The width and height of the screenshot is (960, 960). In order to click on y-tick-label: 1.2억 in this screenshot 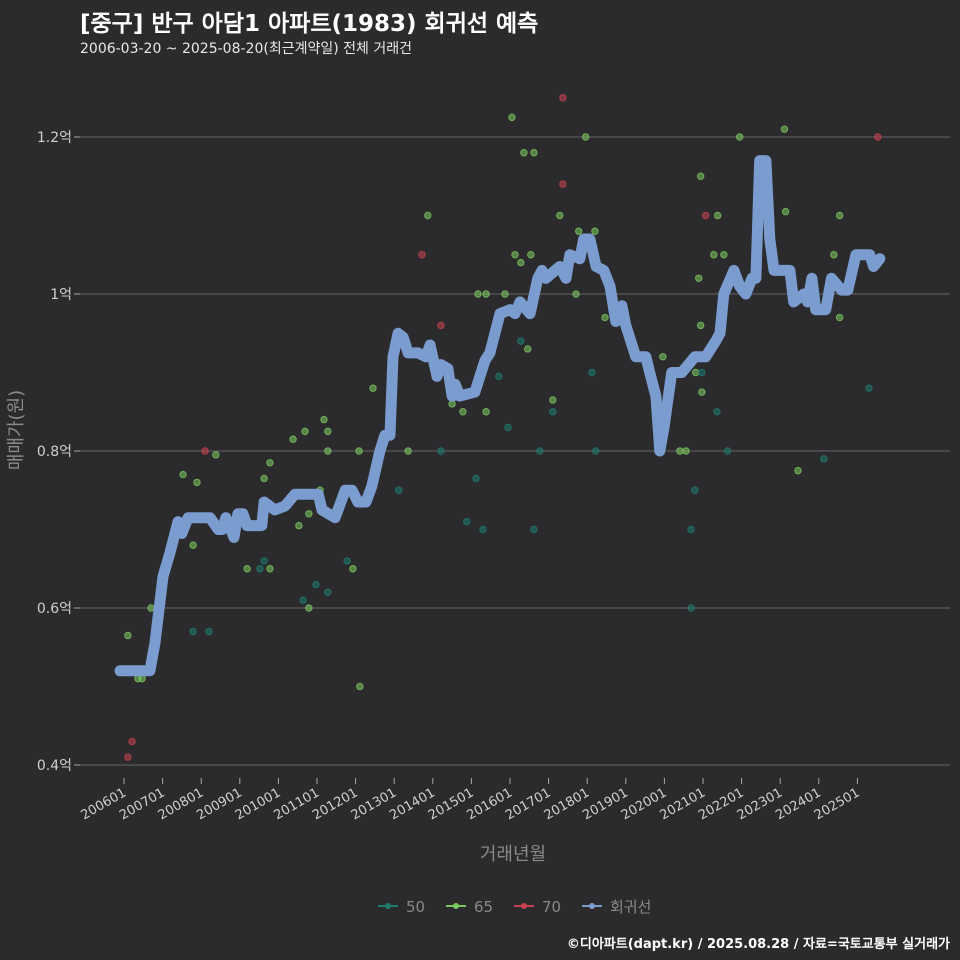, I will do `click(54, 138)`.